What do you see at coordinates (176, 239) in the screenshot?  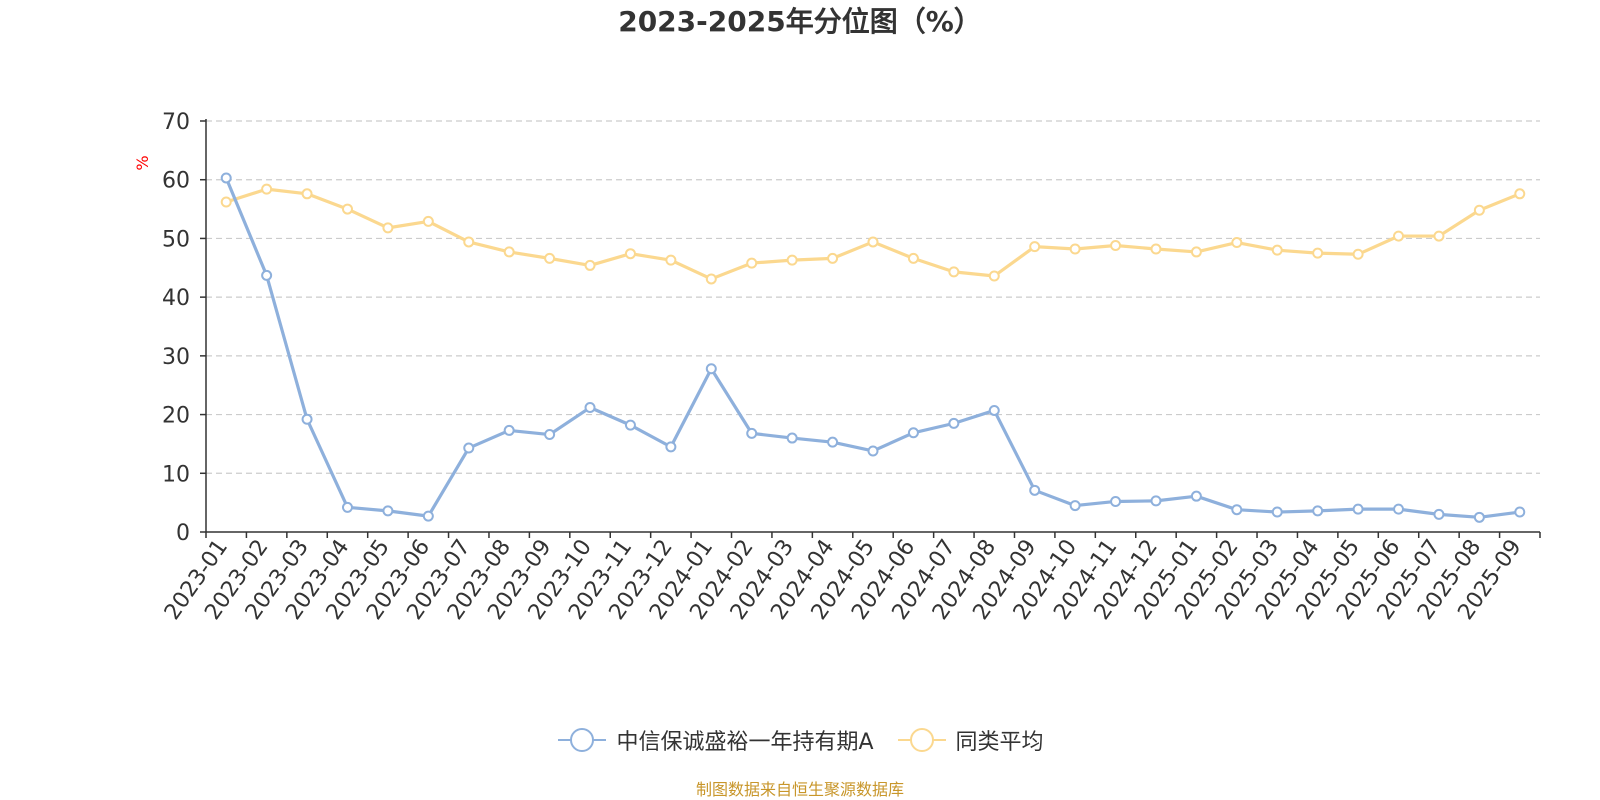 I see `y-tick-label: 50` at bounding box center [176, 239].